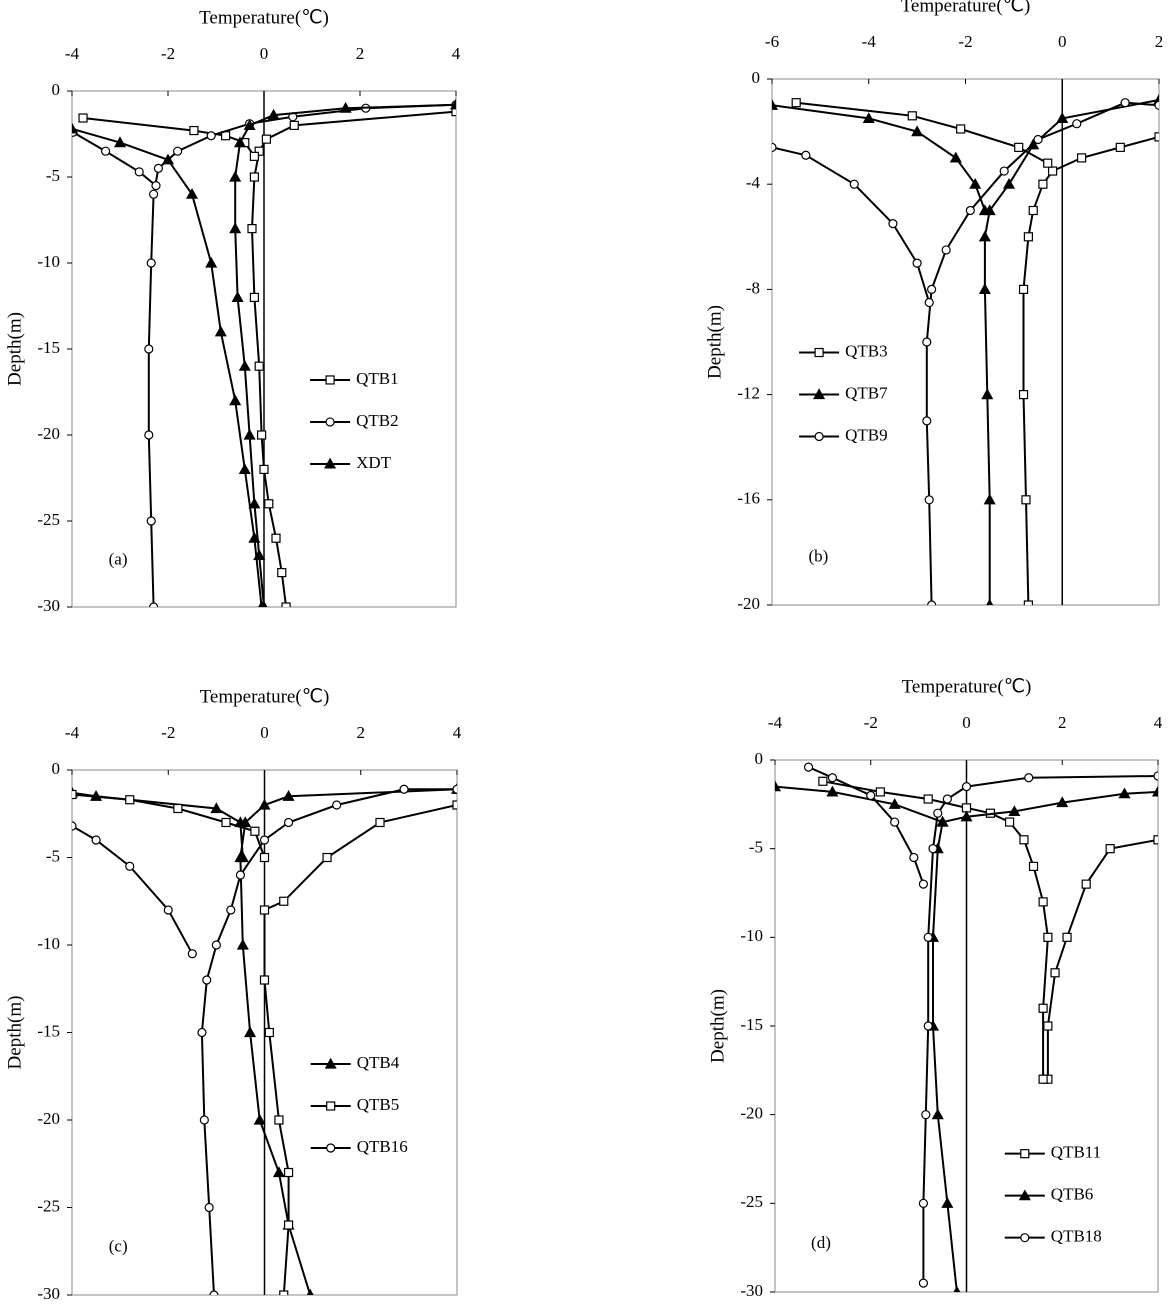 The height and width of the screenshot is (1307, 1168). What do you see at coordinates (118, 1246) in the screenshot?
I see `panel-label: (c)` at bounding box center [118, 1246].